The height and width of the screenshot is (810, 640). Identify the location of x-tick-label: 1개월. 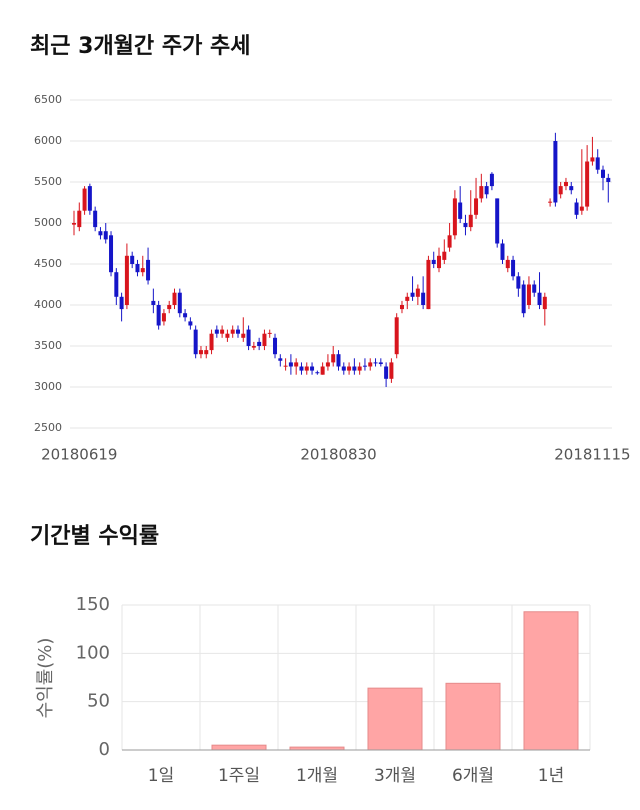
(317, 776).